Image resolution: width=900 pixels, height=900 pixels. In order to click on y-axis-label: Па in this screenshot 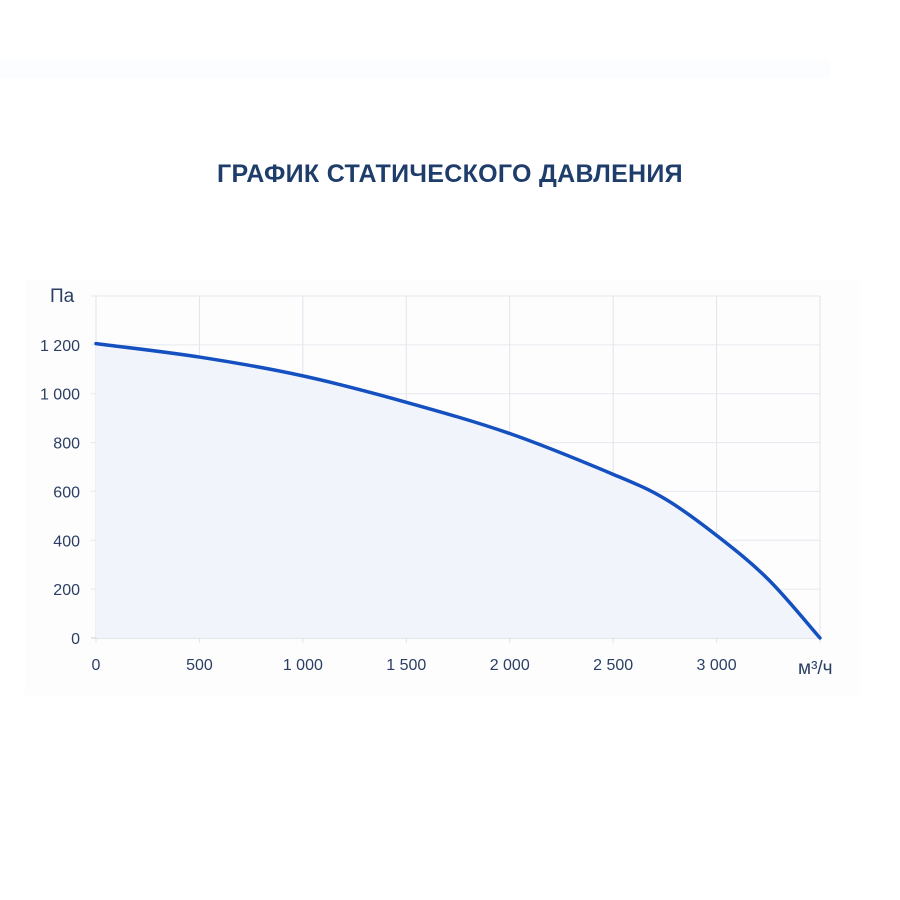, I will do `click(62, 296)`.